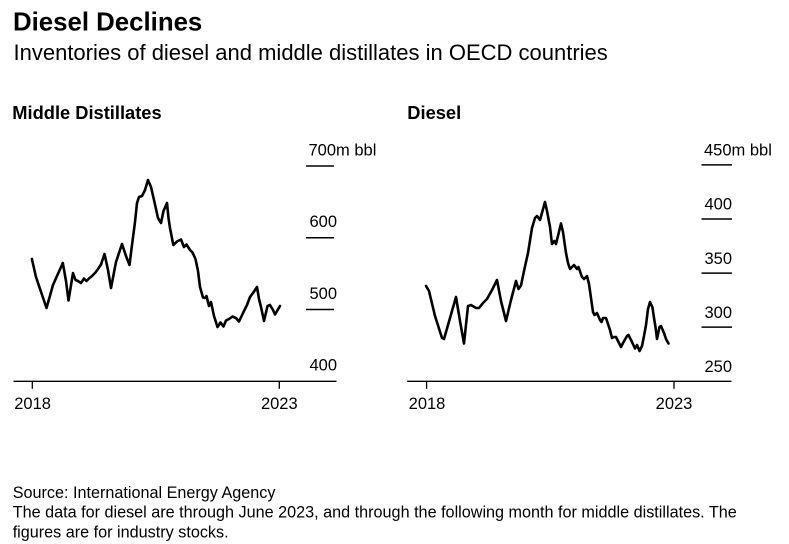 The height and width of the screenshot is (544, 789). I want to click on svg-text: Diesel Declines, so click(107, 23).